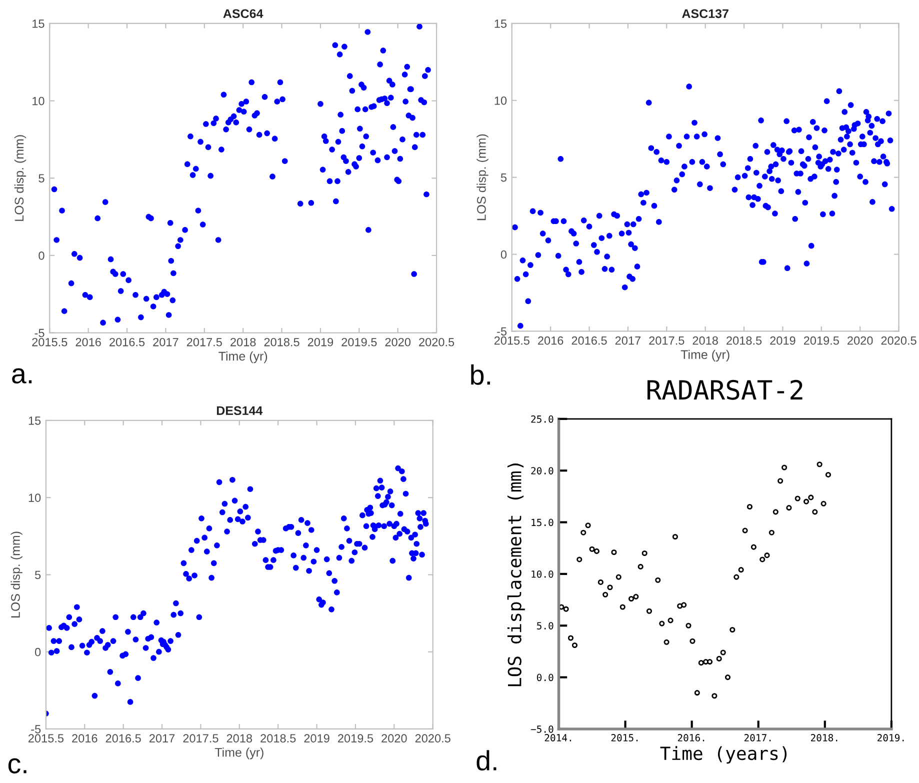  Describe the element at coordinates (691, 738) in the screenshot. I see `x-tick-label: 2016.` at that location.